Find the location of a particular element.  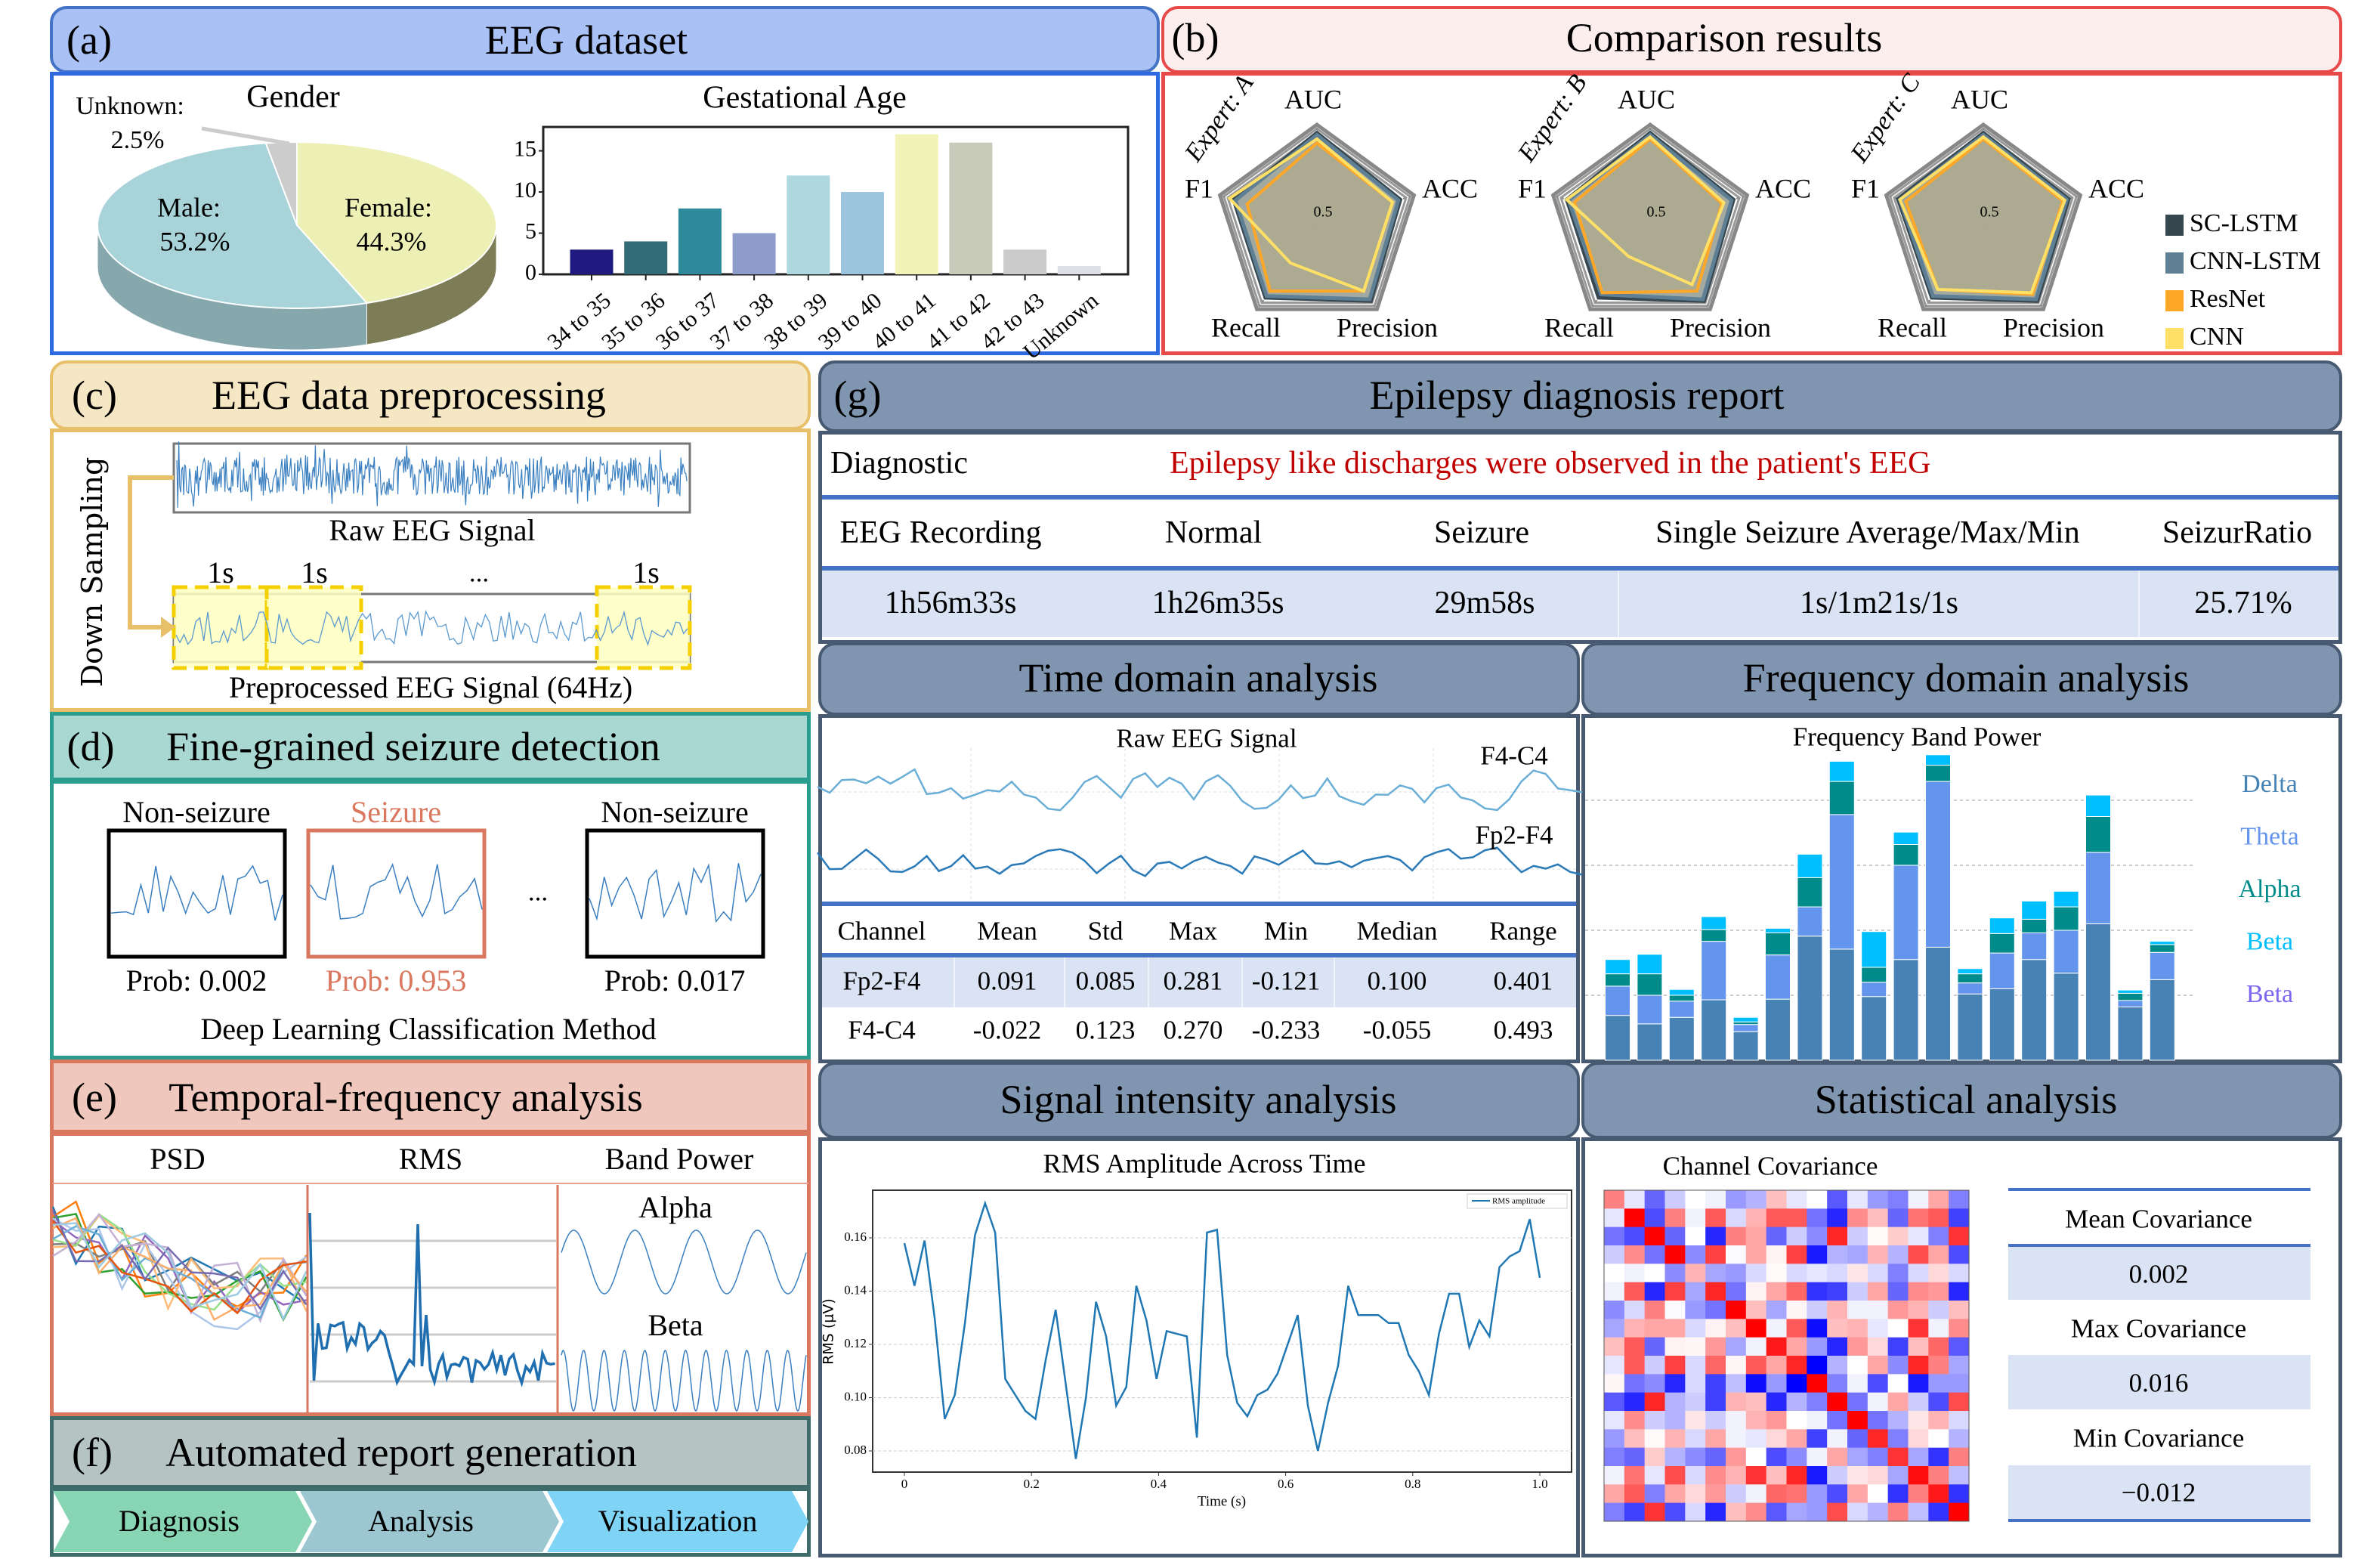

step-visualization: Visualization is located at coordinates (678, 1521).